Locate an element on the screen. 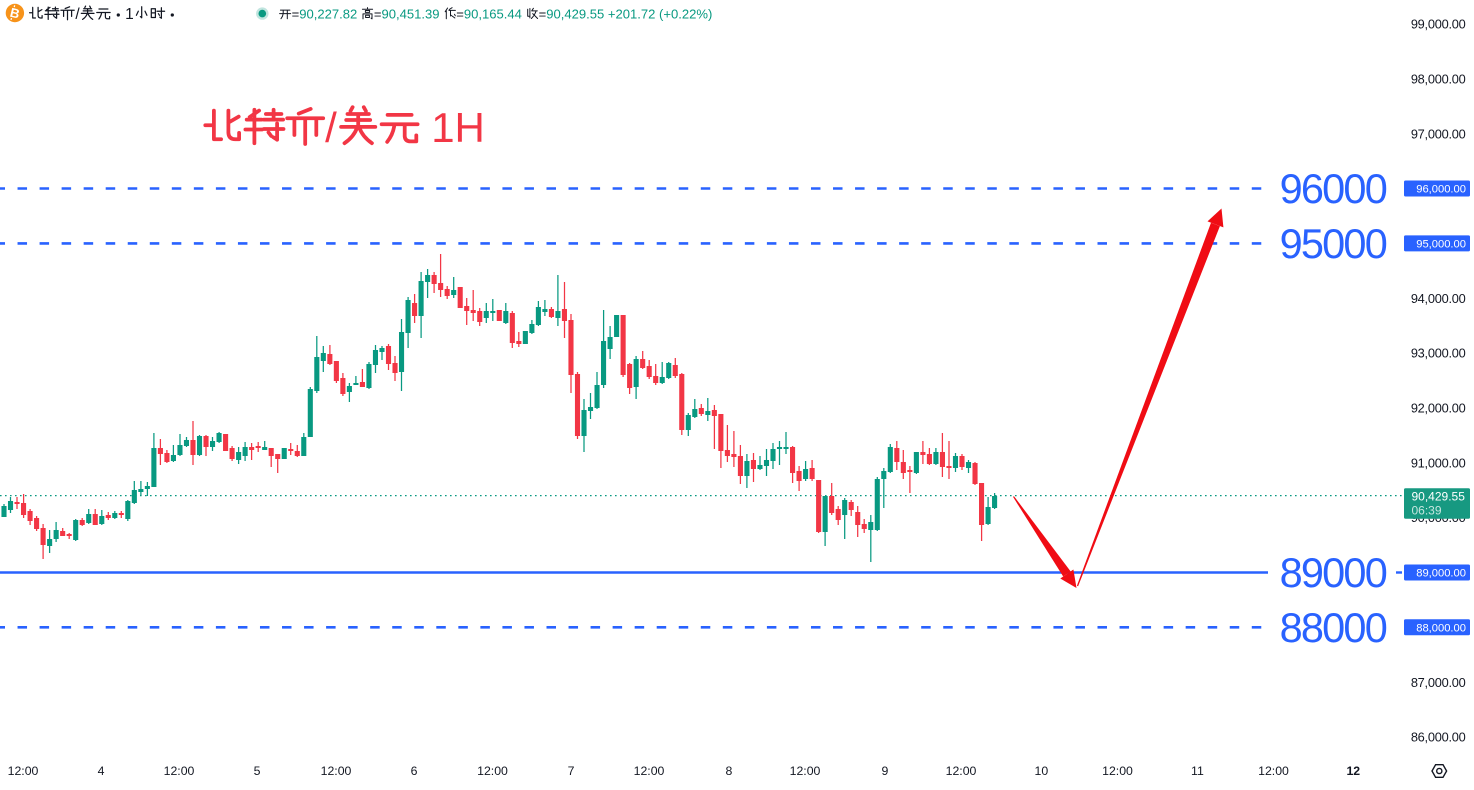 This screenshot has height=790, width=1474. svg-text: 90,165.44 is located at coordinates (493, 13).